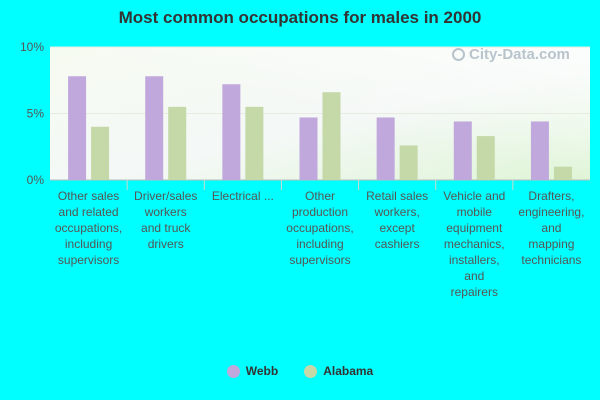 The image size is (600, 400). I want to click on y-tick-label: 0%, so click(36, 180).